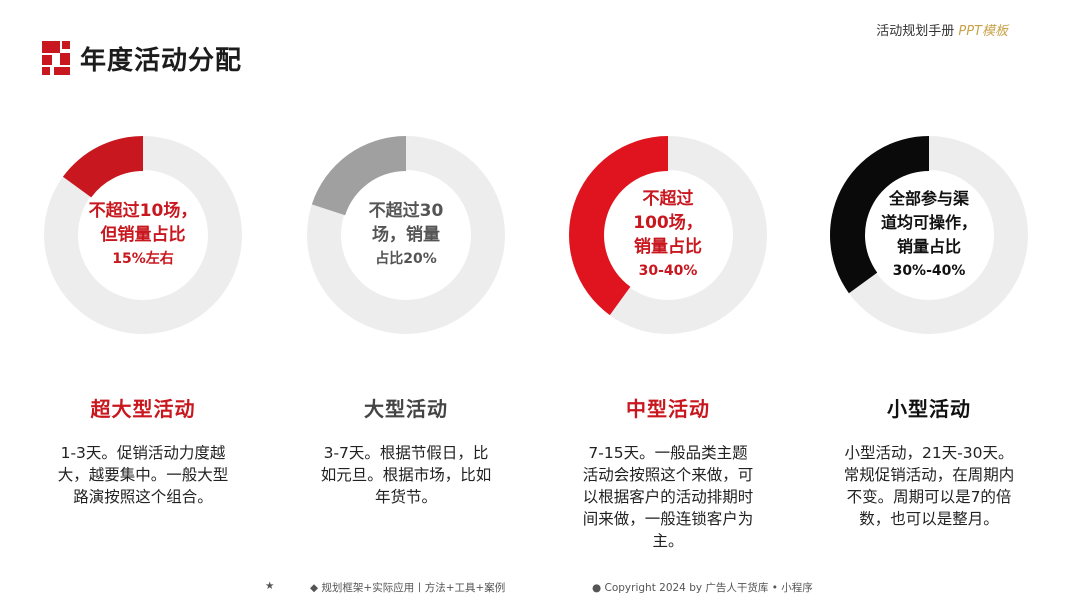 The height and width of the screenshot is (608, 1080). I want to click on donut-large: 不超过30 场，销量 占比20%, so click(406, 235).